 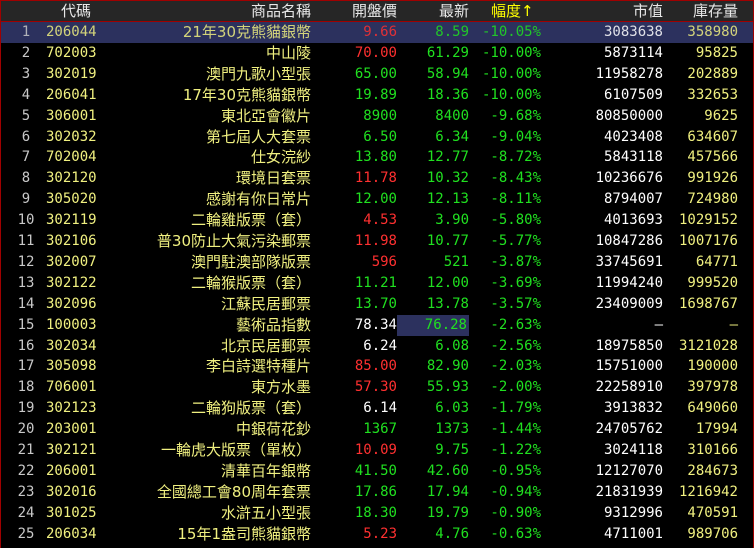 I want to click on open-price: 41.50, so click(x=375, y=470).